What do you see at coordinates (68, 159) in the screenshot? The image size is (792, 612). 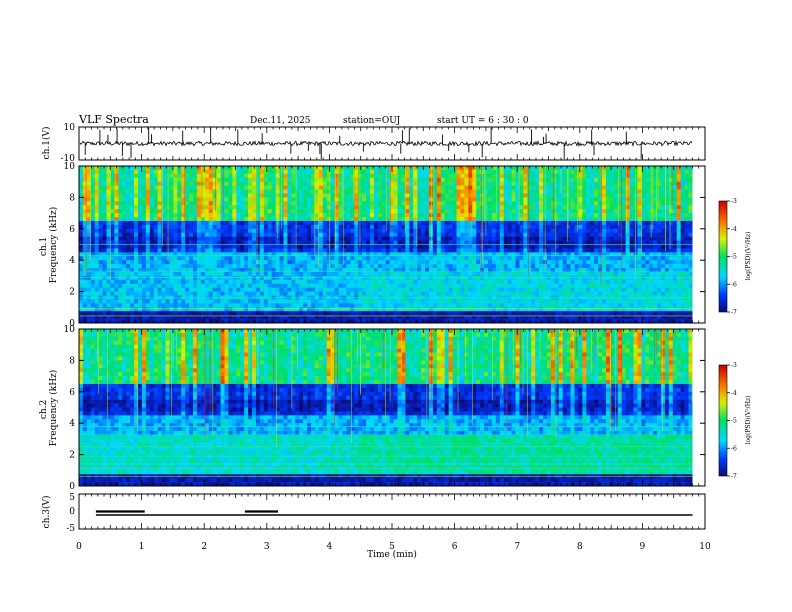 I see `ch1-ytick-bottom: -10` at bounding box center [68, 159].